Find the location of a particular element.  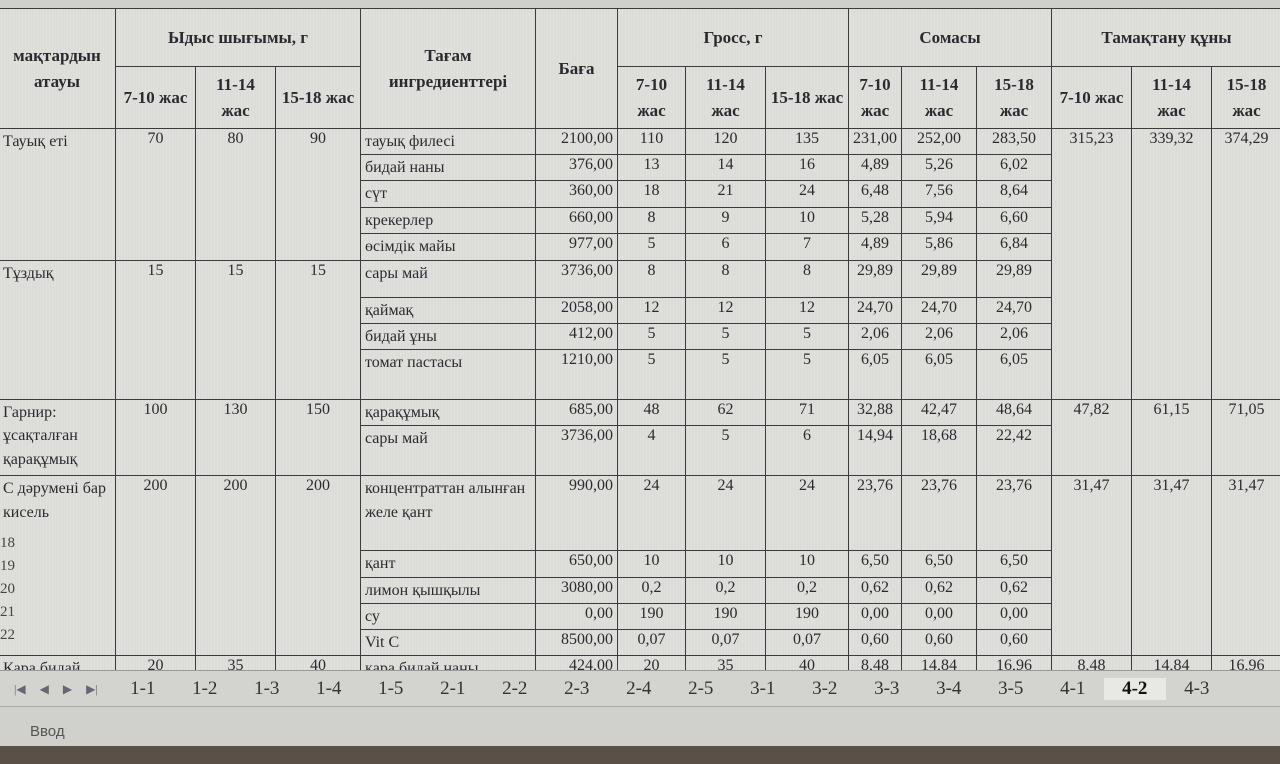

gross-weight: 0,2 is located at coordinates (651, 590).